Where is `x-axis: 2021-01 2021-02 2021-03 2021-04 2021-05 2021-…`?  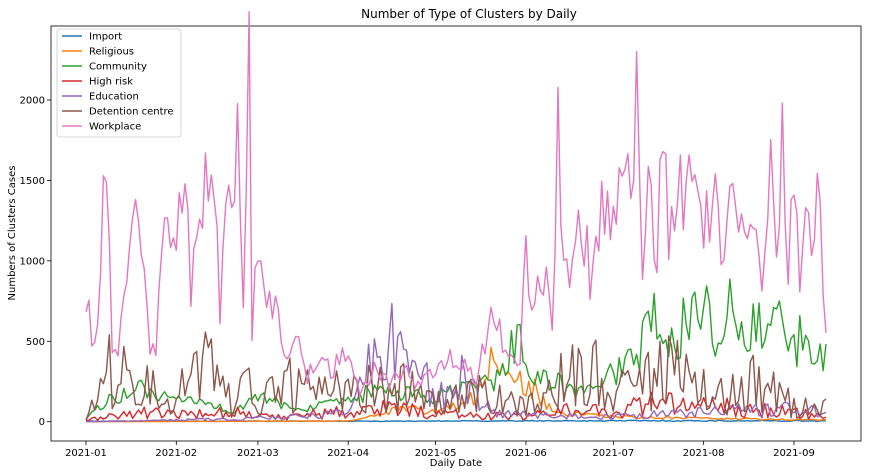 x-axis: 2021-01 2021-02 2021-03 2021-04 2021-05 2021-… is located at coordinates (440, 450).